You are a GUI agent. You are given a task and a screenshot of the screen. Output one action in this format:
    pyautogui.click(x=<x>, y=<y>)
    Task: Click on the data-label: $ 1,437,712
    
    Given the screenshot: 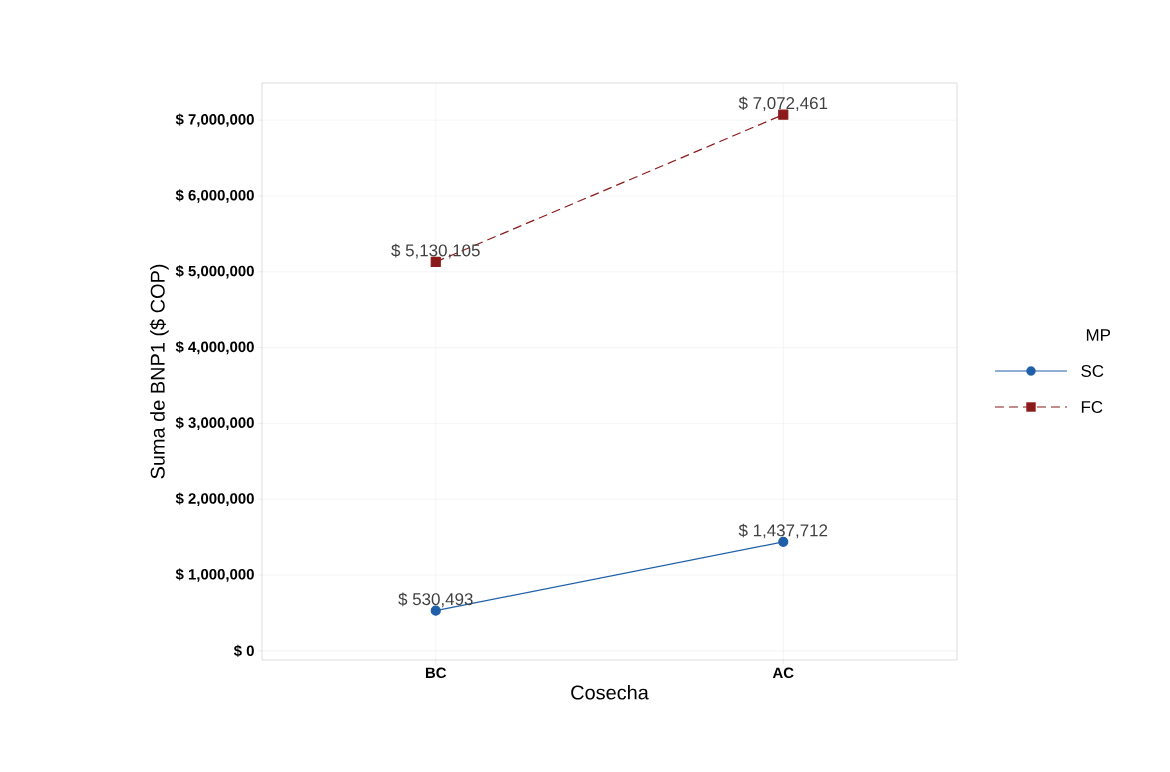 What is the action you would take?
    pyautogui.click(x=783, y=531)
    